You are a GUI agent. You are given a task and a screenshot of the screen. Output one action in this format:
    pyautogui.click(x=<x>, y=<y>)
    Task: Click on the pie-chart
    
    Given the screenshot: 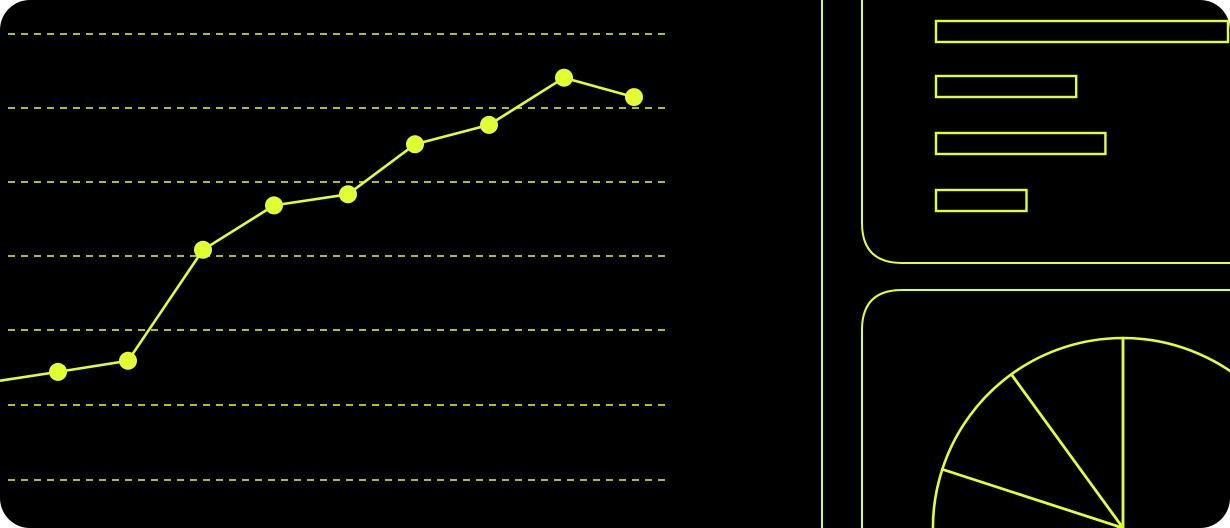 What is the action you would take?
    pyautogui.click(x=1080, y=432)
    